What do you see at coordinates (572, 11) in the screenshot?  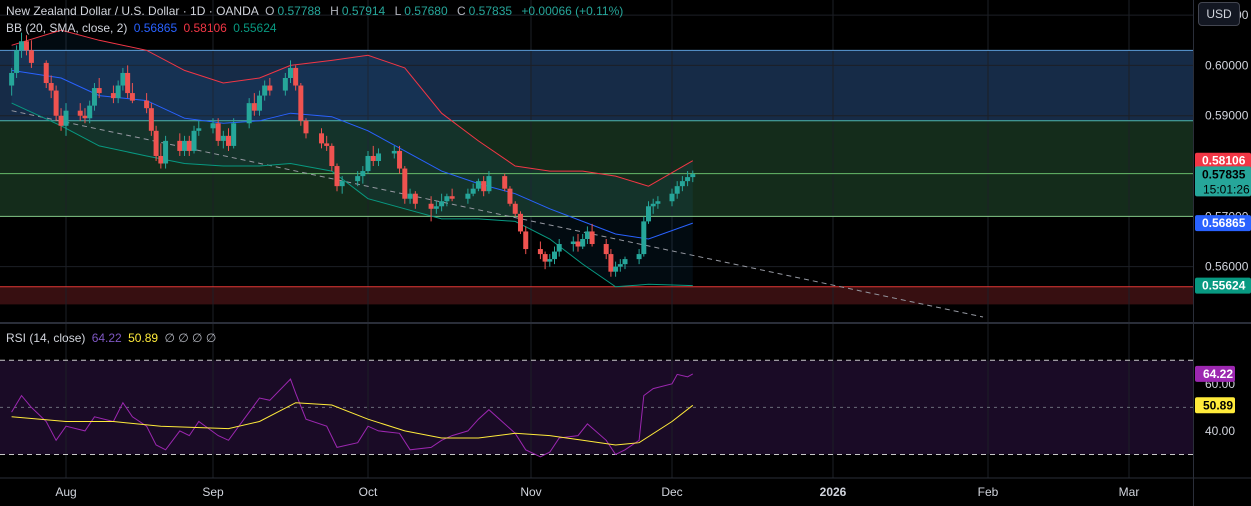 I see `change-value: +0.00066 (+0.11%)` at bounding box center [572, 11].